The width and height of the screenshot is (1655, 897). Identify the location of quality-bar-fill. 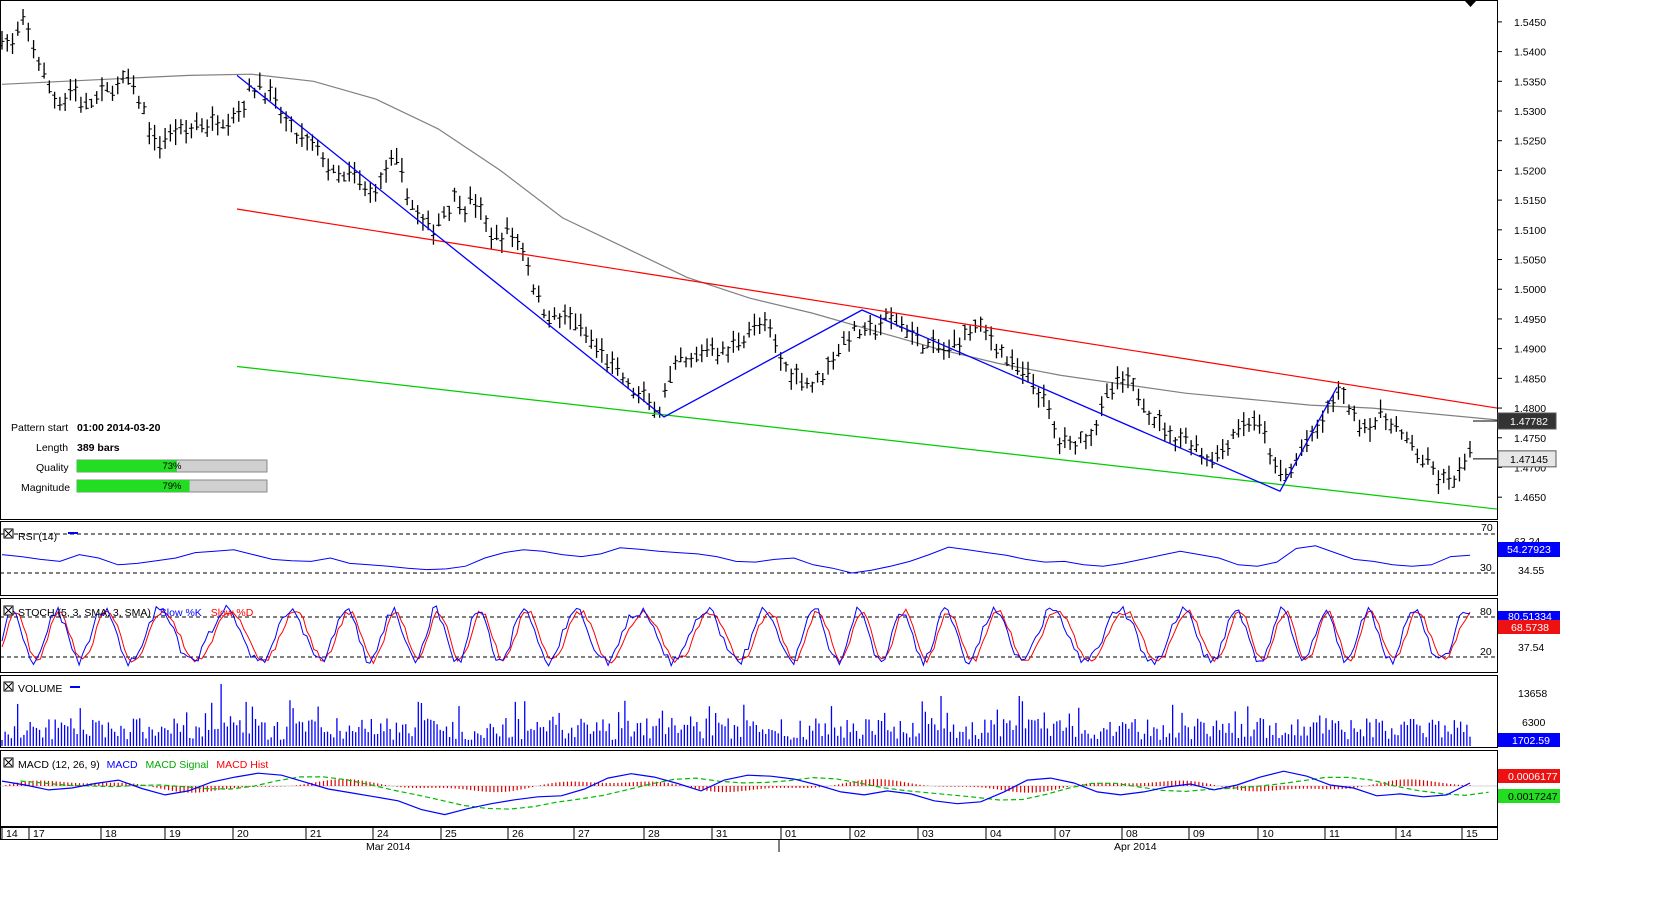
(127, 466).